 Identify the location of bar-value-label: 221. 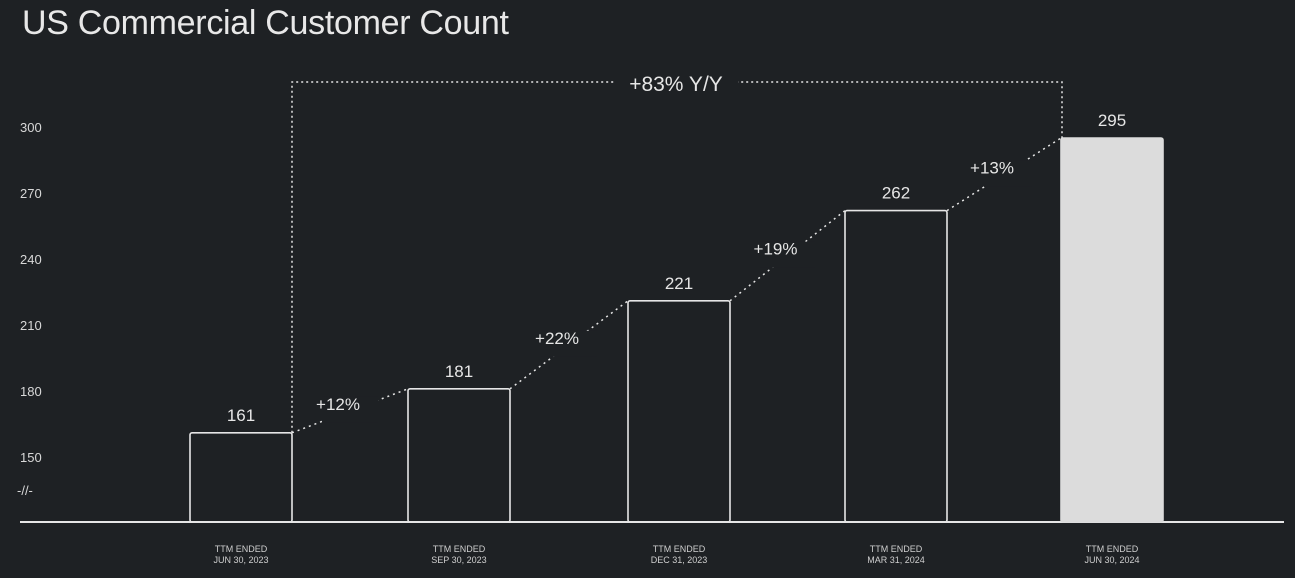
(679, 283).